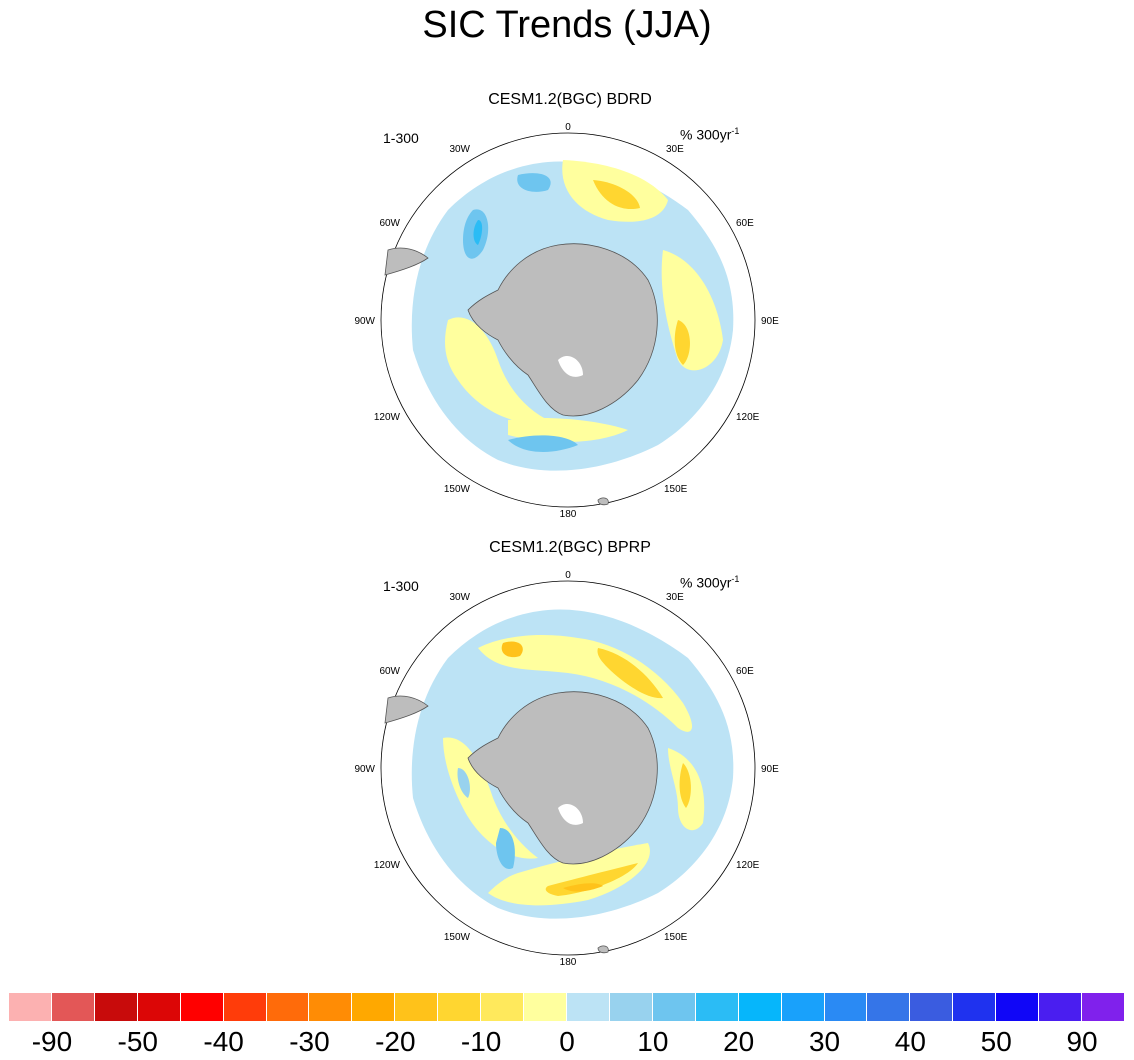 The height and width of the screenshot is (1060, 1134). Describe the element at coordinates (996, 1041) in the screenshot. I see `colorbar-label: 50` at that location.